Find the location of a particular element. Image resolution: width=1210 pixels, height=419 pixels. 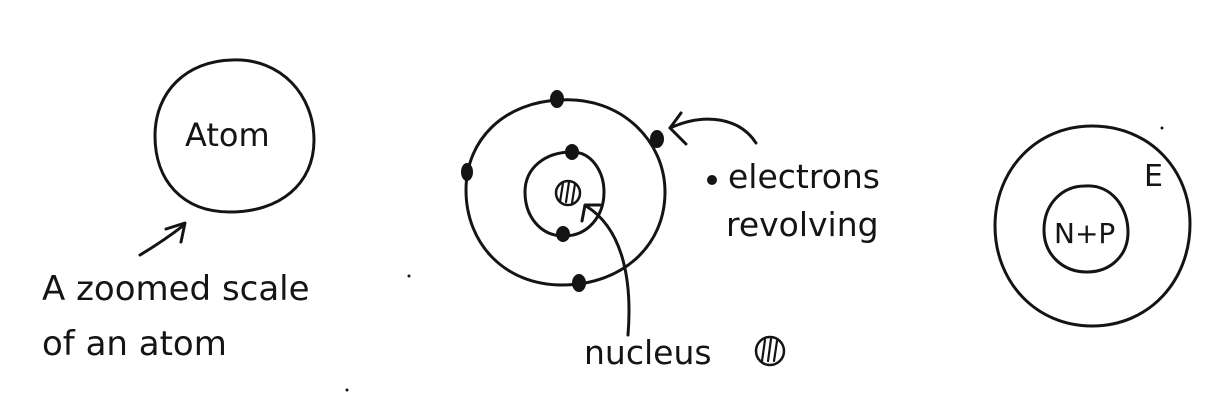

pointer-arrowhead is located at coordinates (175, 232).